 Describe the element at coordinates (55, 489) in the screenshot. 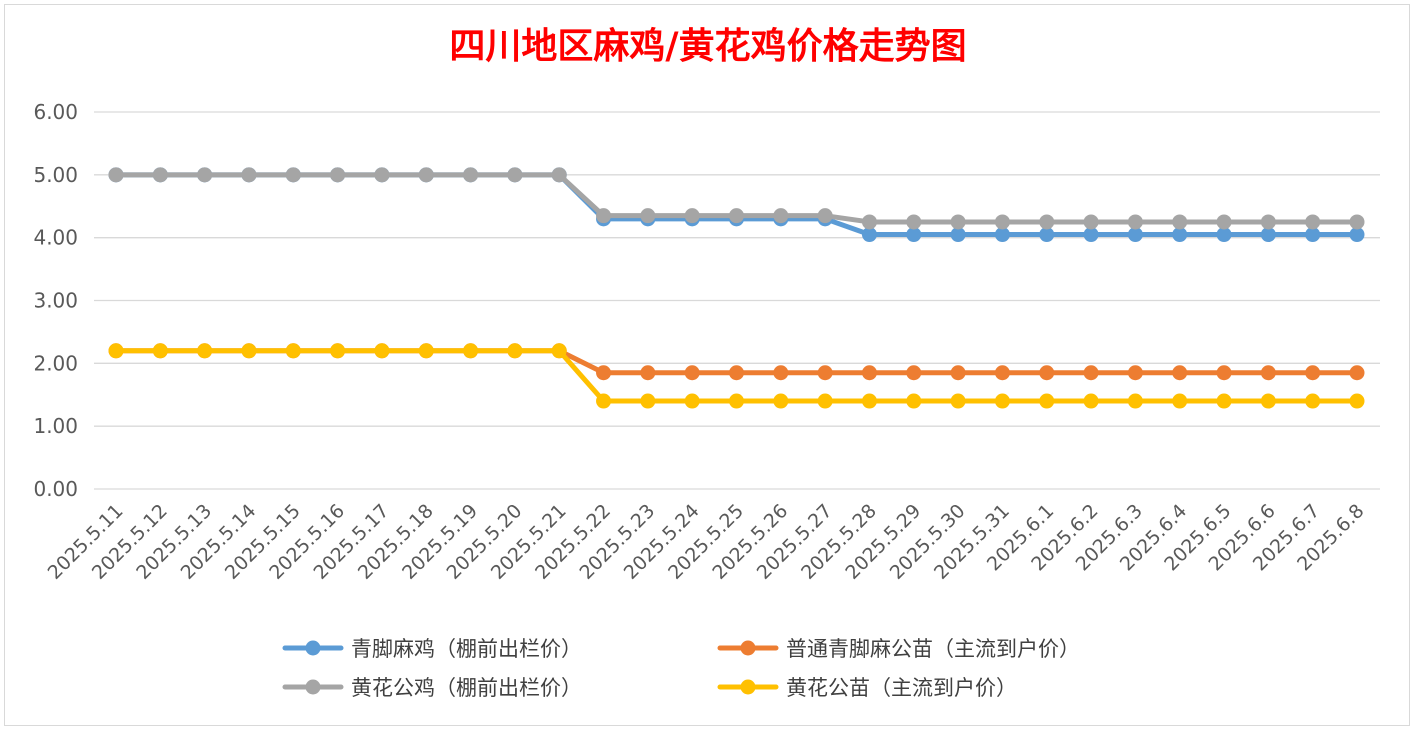

I see `y-tick-label: 0.00` at that location.